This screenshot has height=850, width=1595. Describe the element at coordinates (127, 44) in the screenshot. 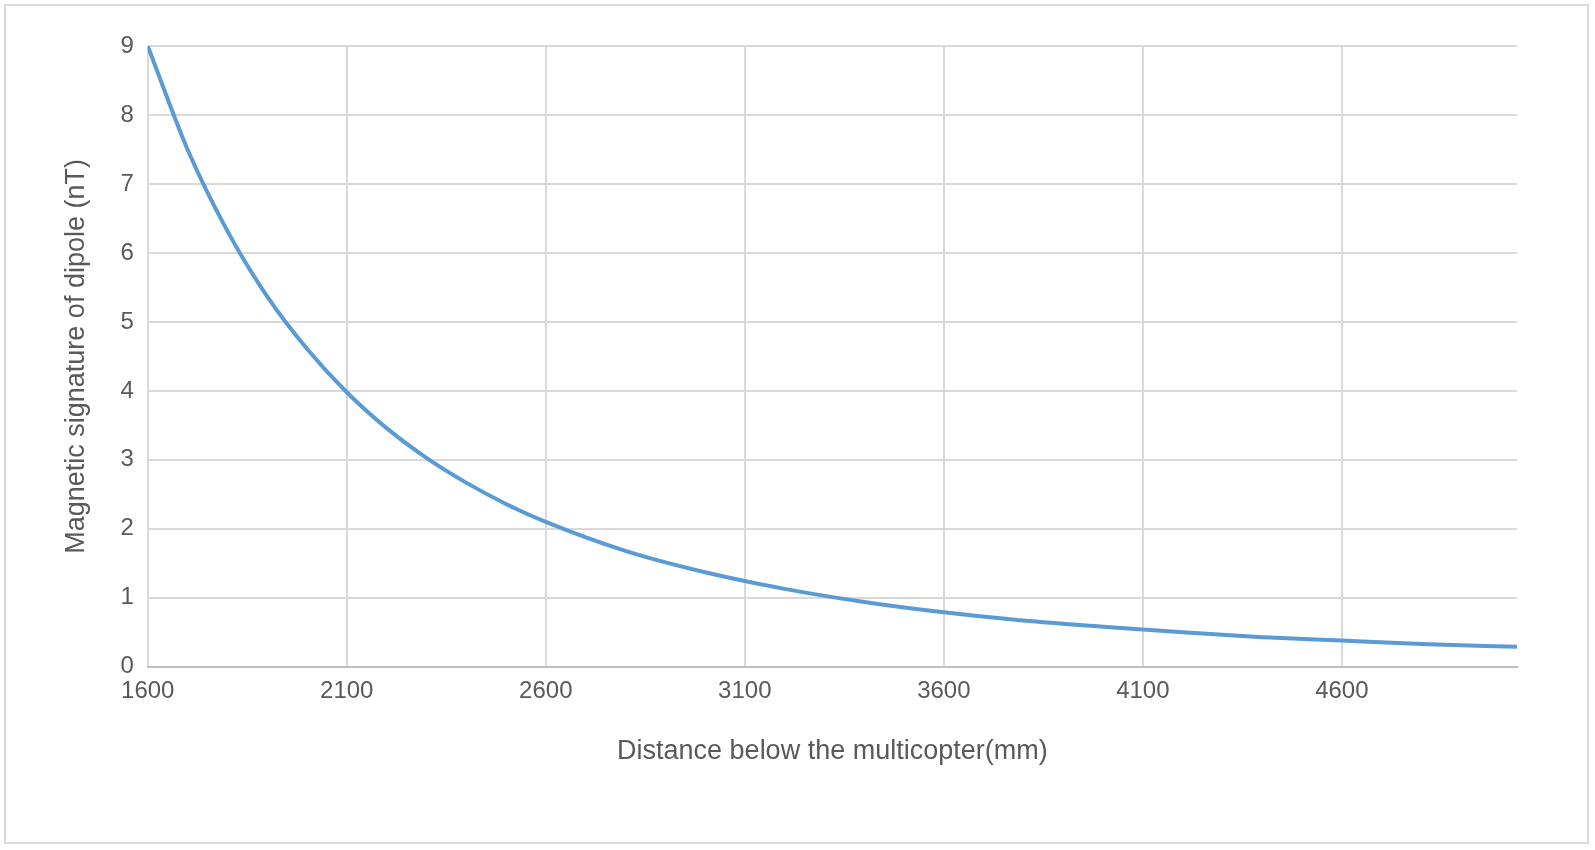

I see `y-tick-label: 9` at that location.